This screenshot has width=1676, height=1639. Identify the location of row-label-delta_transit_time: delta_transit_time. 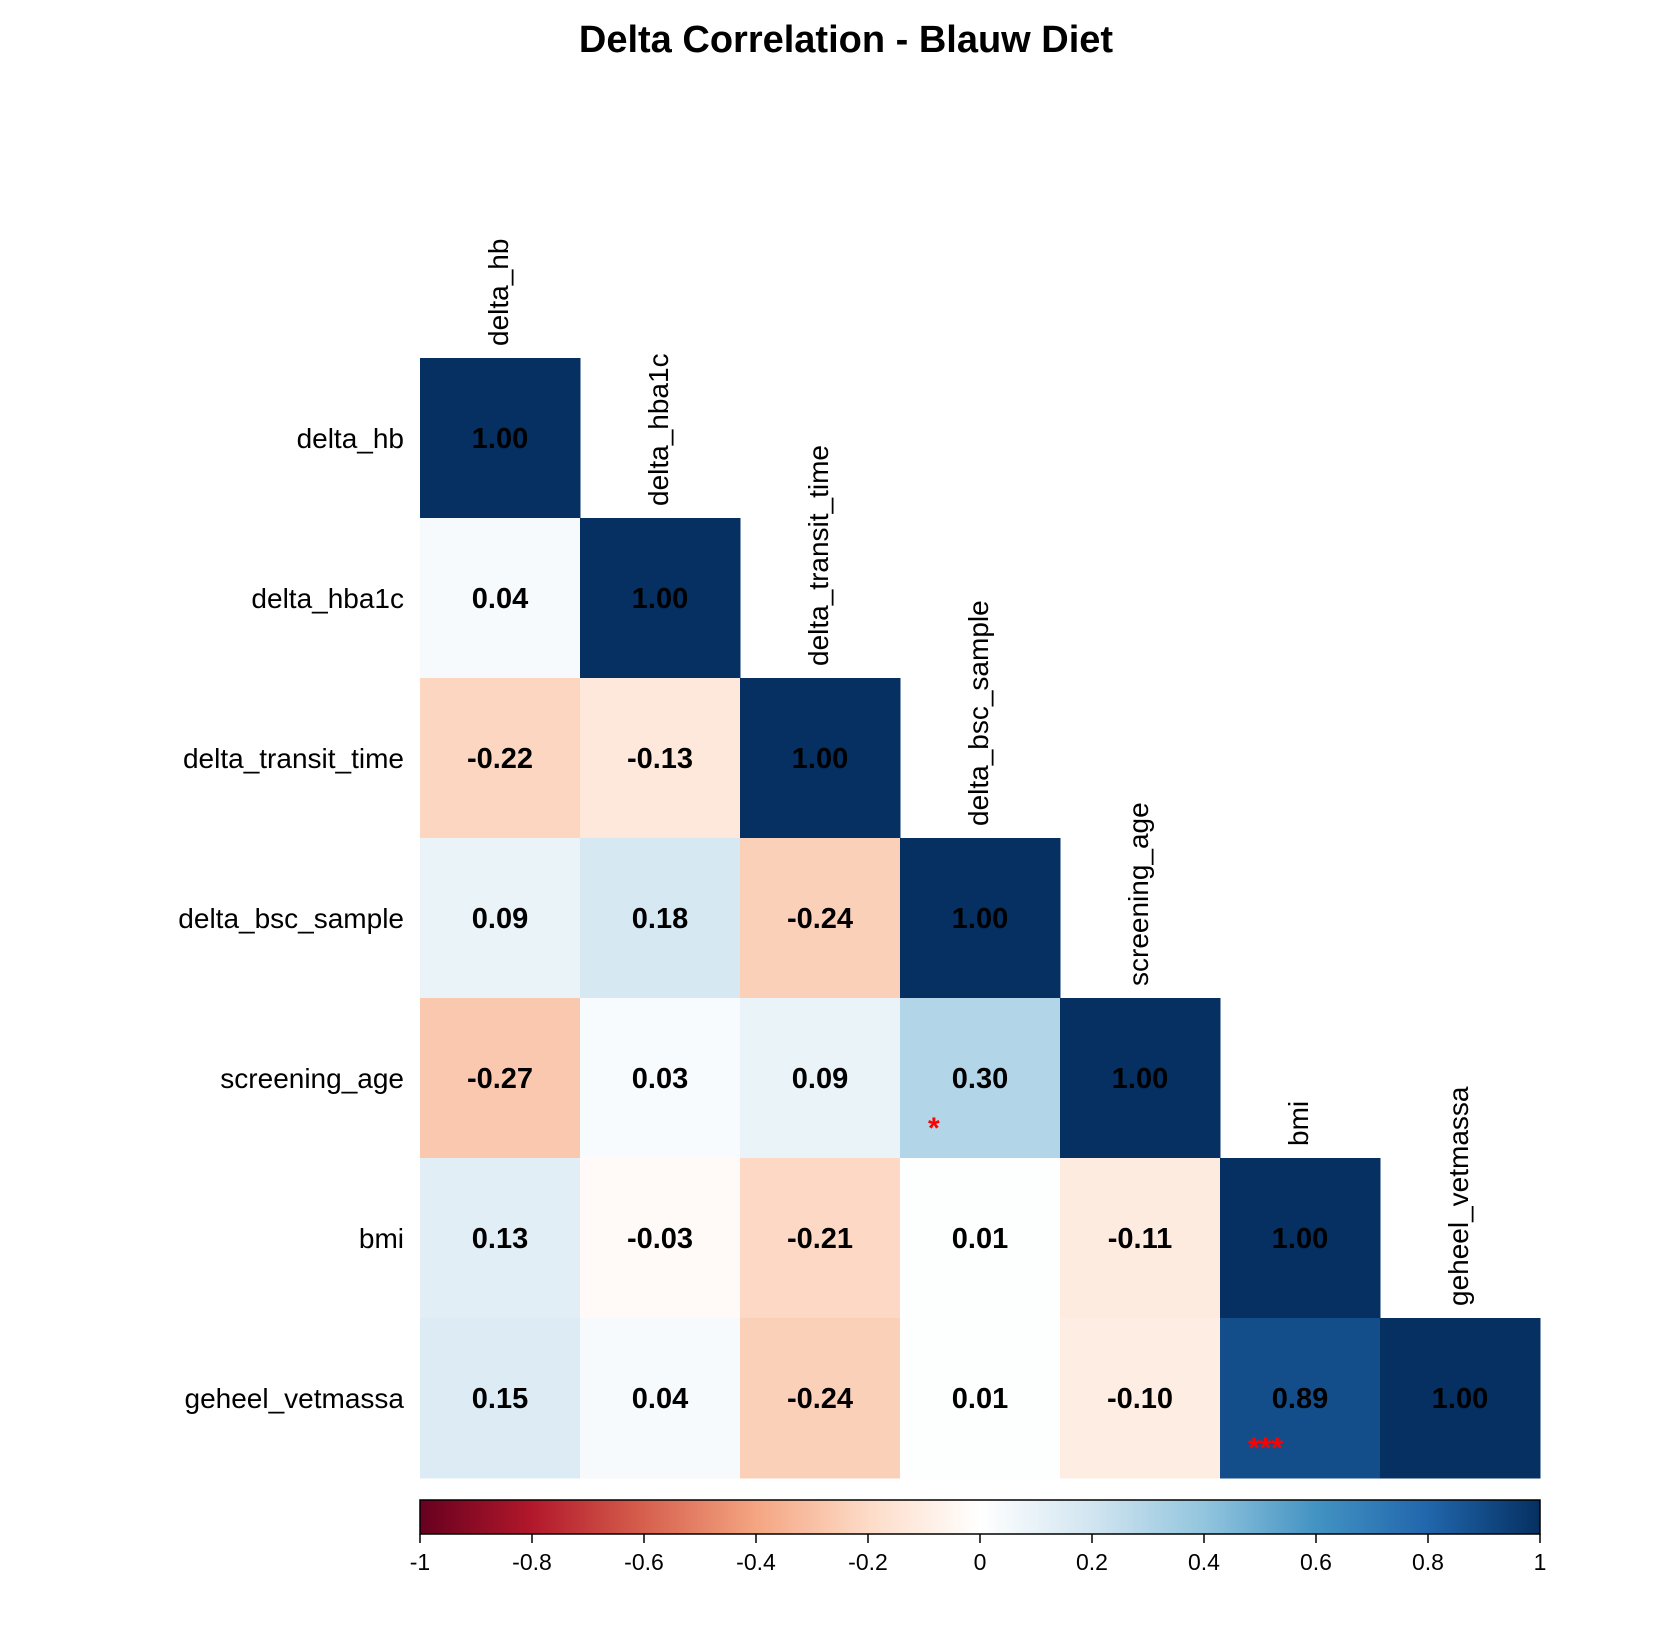
(293, 758).